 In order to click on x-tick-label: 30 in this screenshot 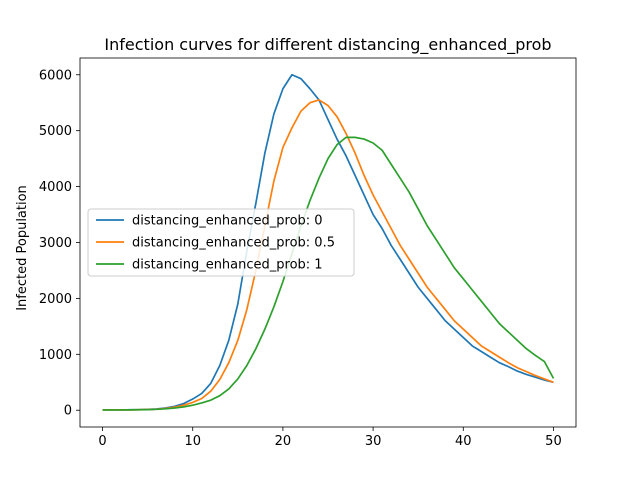, I will do `click(373, 441)`.